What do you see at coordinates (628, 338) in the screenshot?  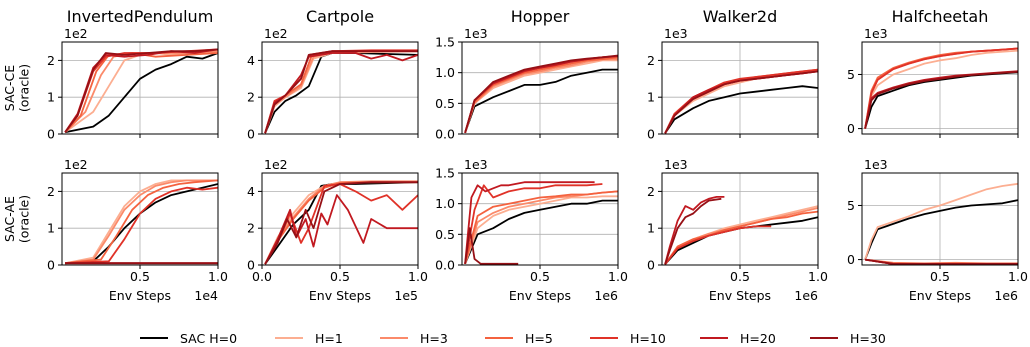 I see `legend-item: H=10` at bounding box center [628, 338].